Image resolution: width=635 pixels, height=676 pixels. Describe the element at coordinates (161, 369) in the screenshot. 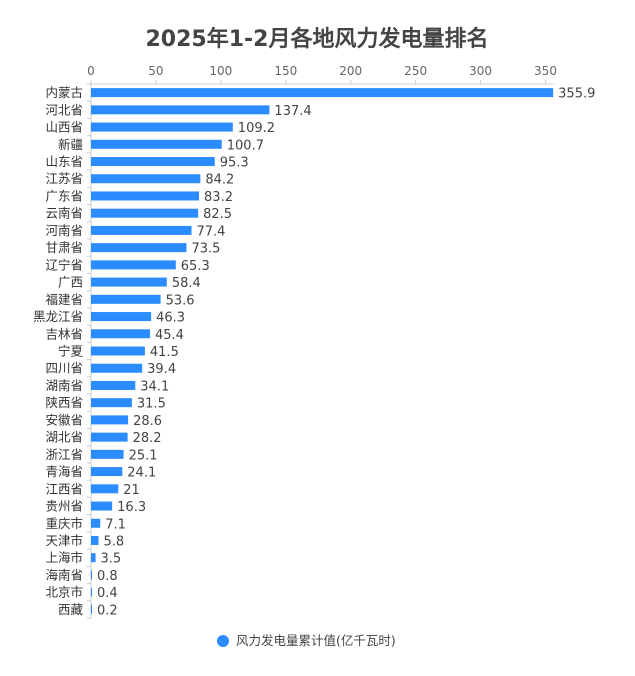

I see `data-label: 39.4` at that location.